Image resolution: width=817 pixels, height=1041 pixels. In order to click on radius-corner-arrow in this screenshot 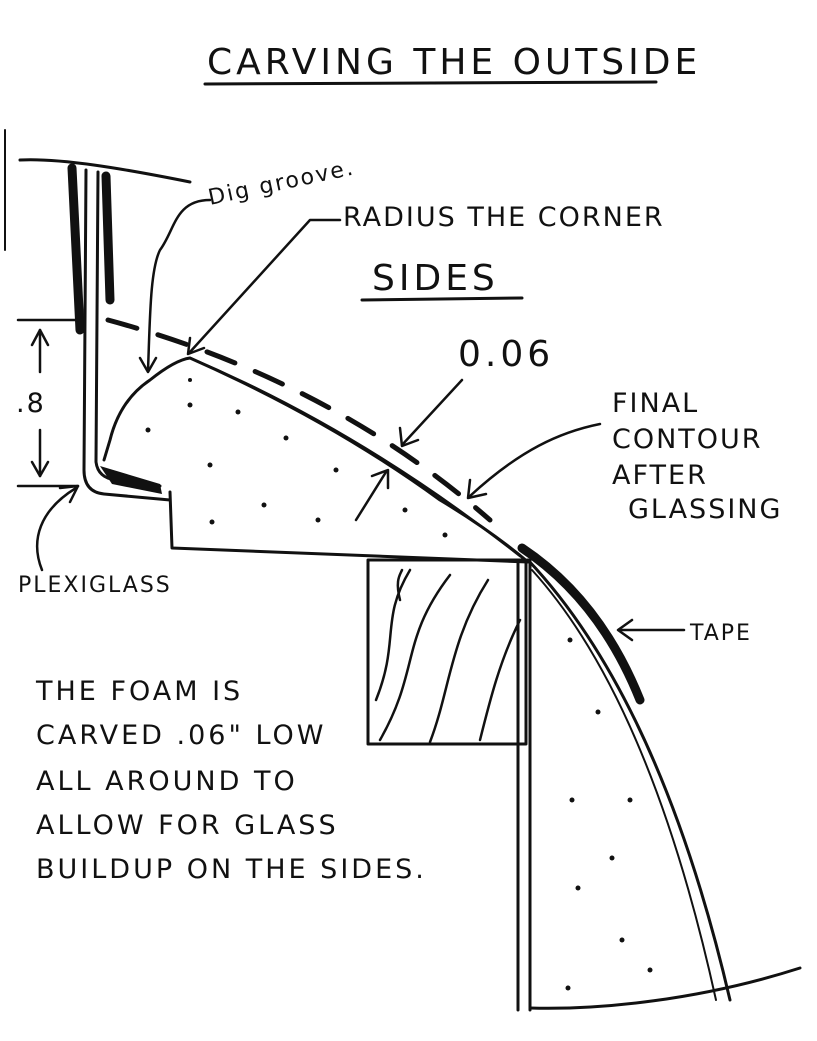, I will do `click(196, 346)`.